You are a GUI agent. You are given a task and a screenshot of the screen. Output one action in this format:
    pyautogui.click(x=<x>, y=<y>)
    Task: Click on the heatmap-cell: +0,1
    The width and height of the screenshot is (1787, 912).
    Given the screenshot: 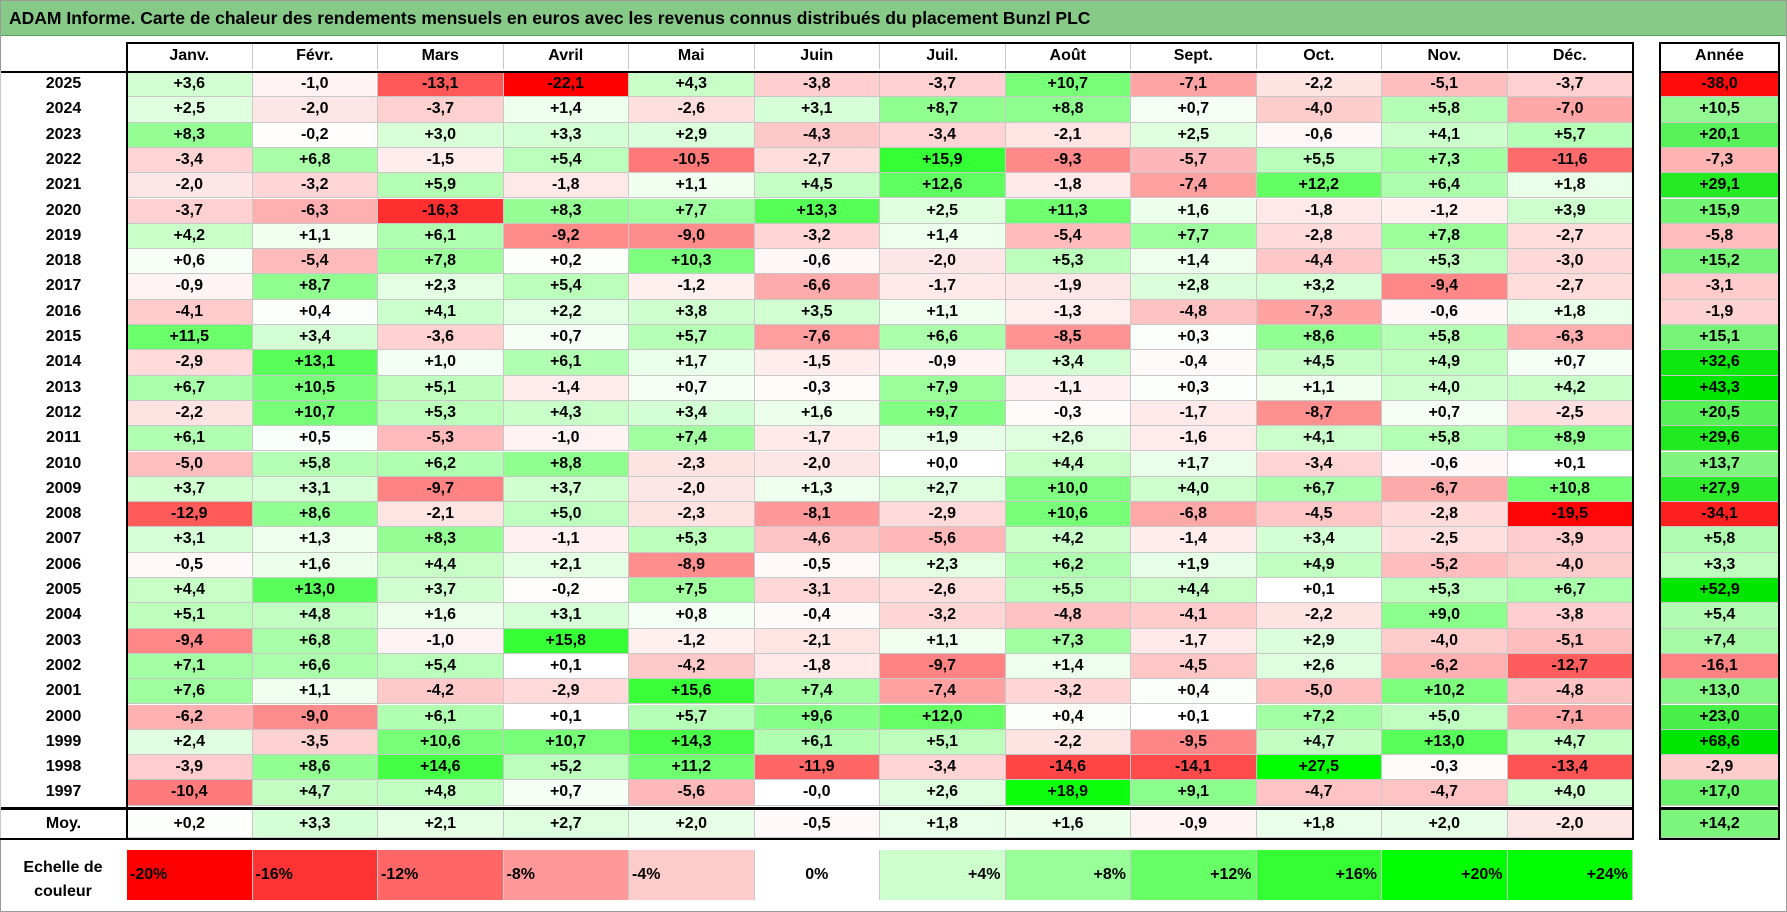 What is the action you would take?
    pyautogui.click(x=1194, y=717)
    